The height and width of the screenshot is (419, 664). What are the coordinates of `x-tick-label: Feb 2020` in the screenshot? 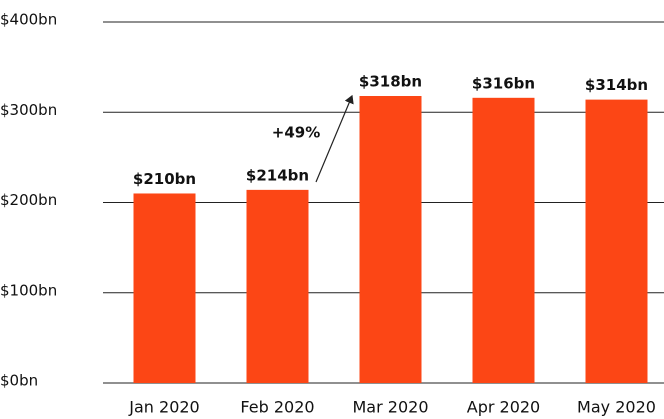 It's located at (277, 407).